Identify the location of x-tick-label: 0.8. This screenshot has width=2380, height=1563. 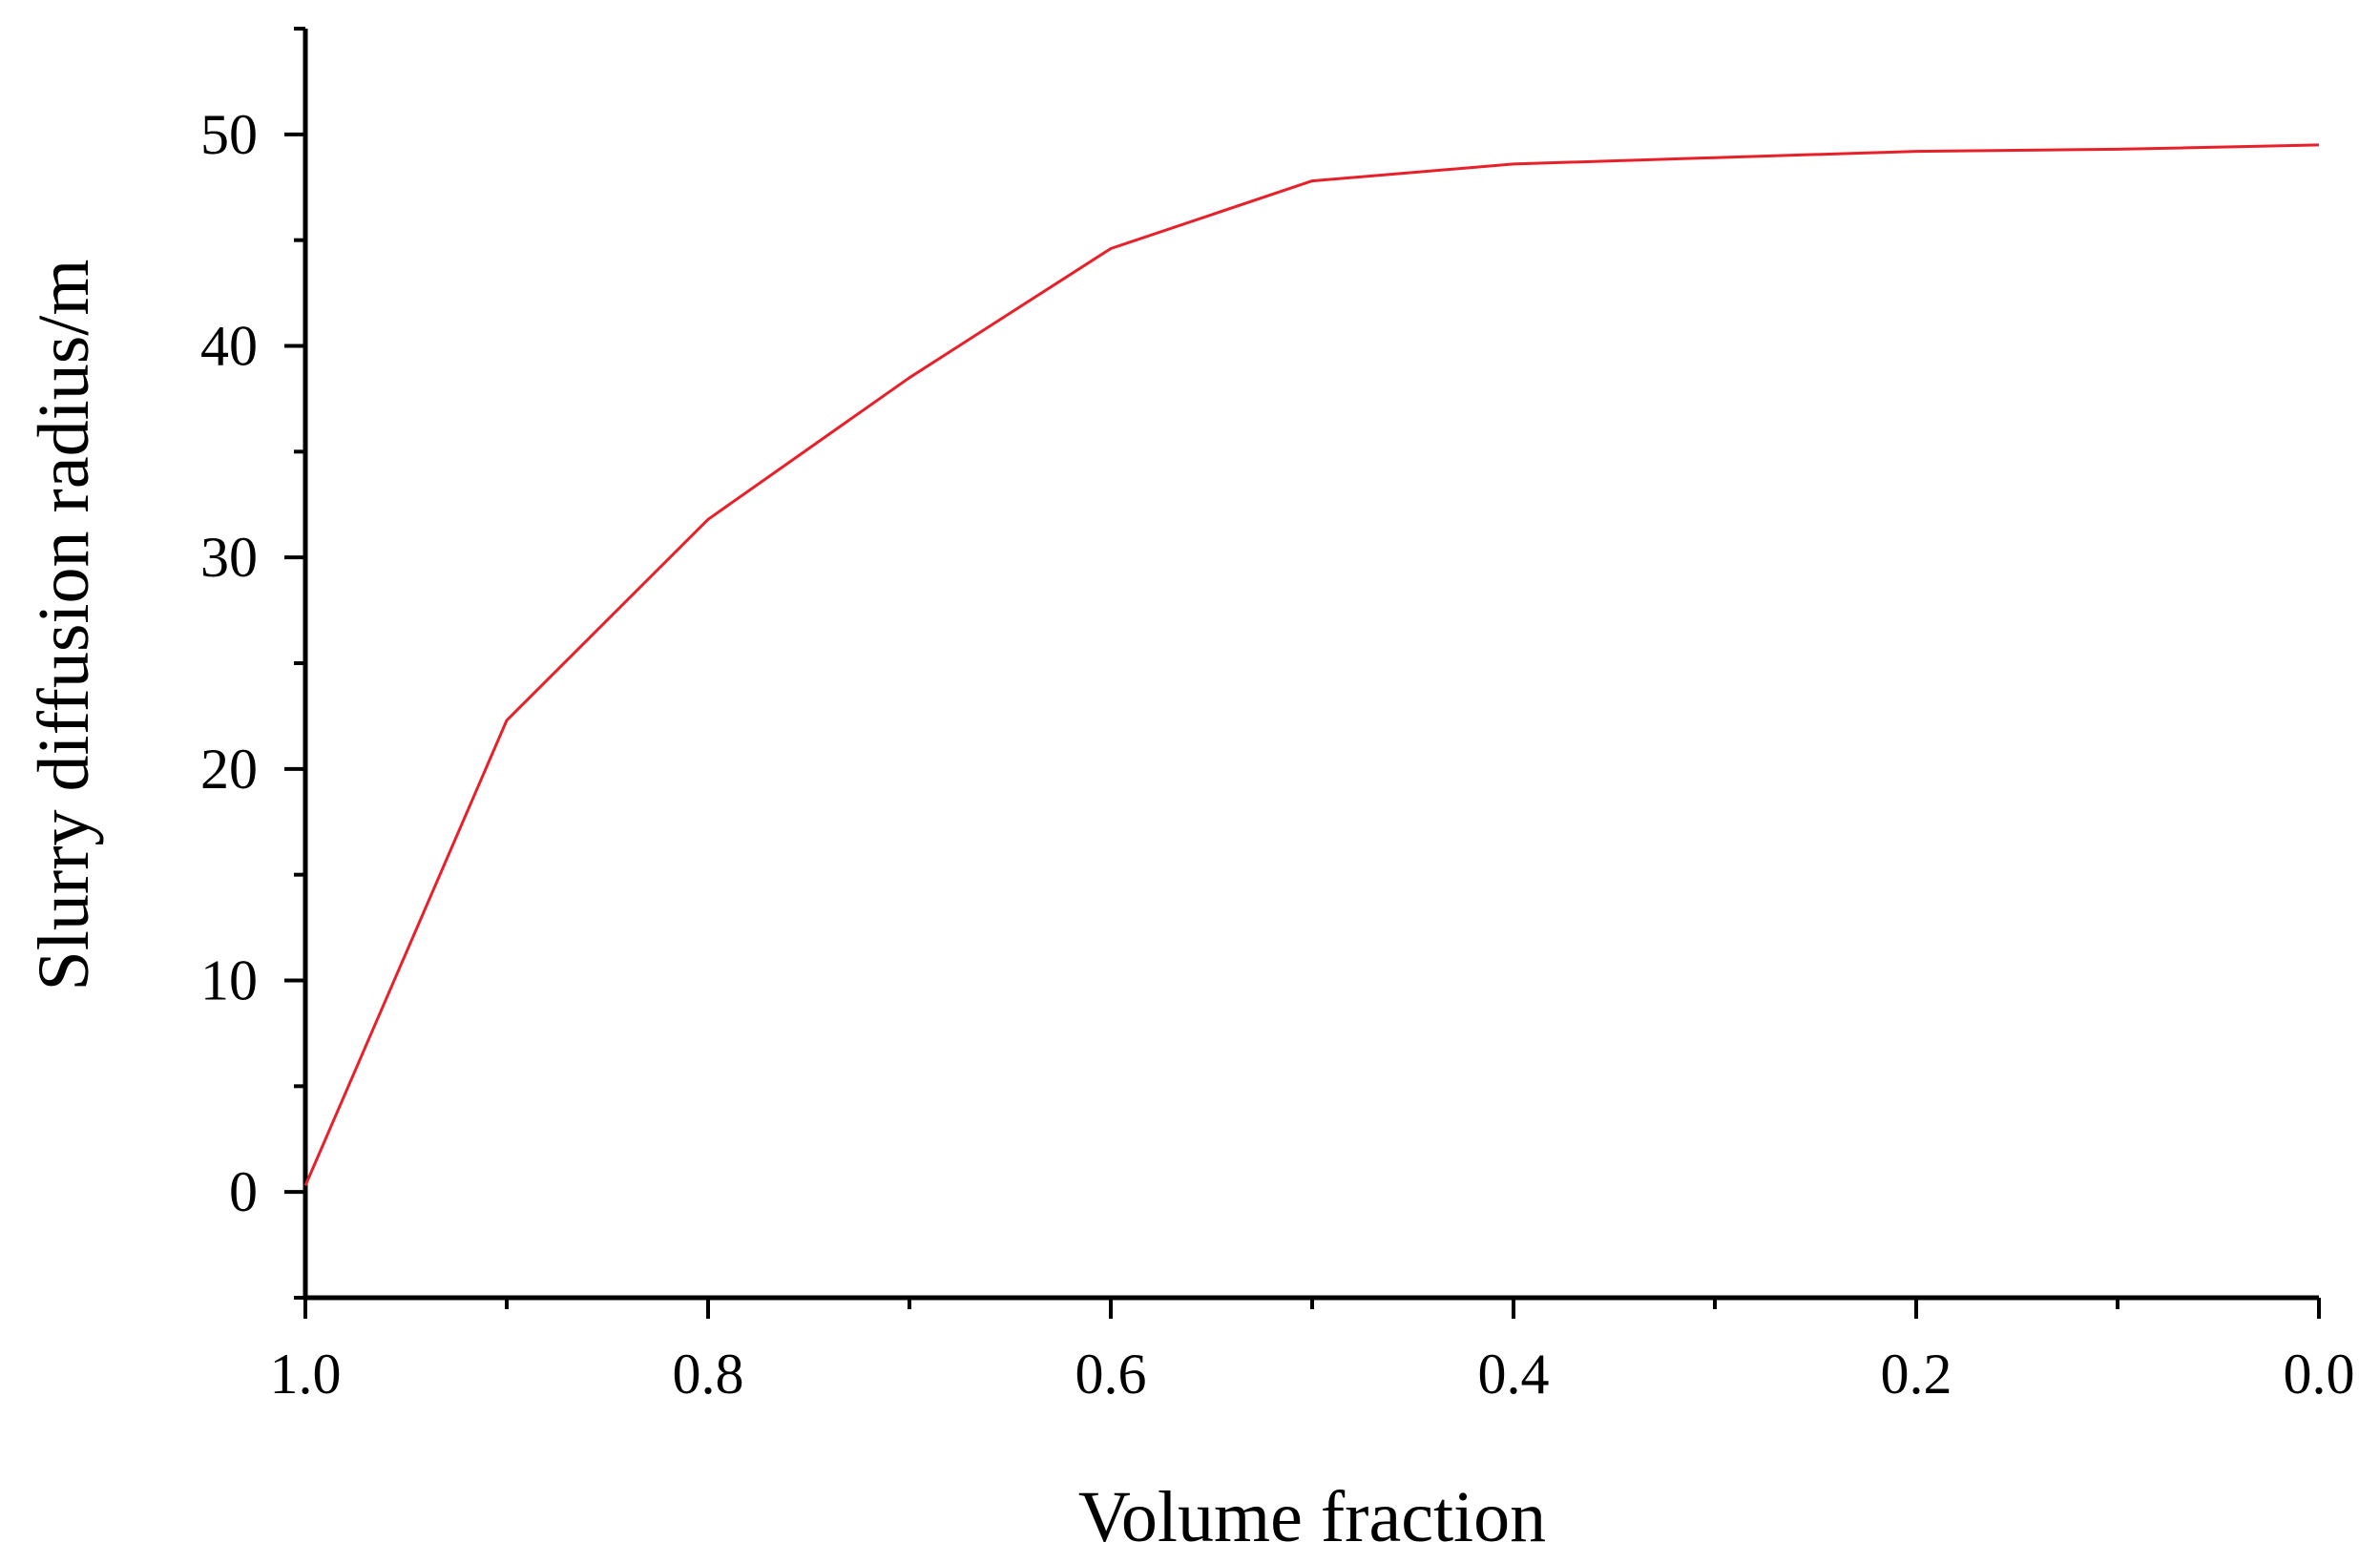
(709, 1374).